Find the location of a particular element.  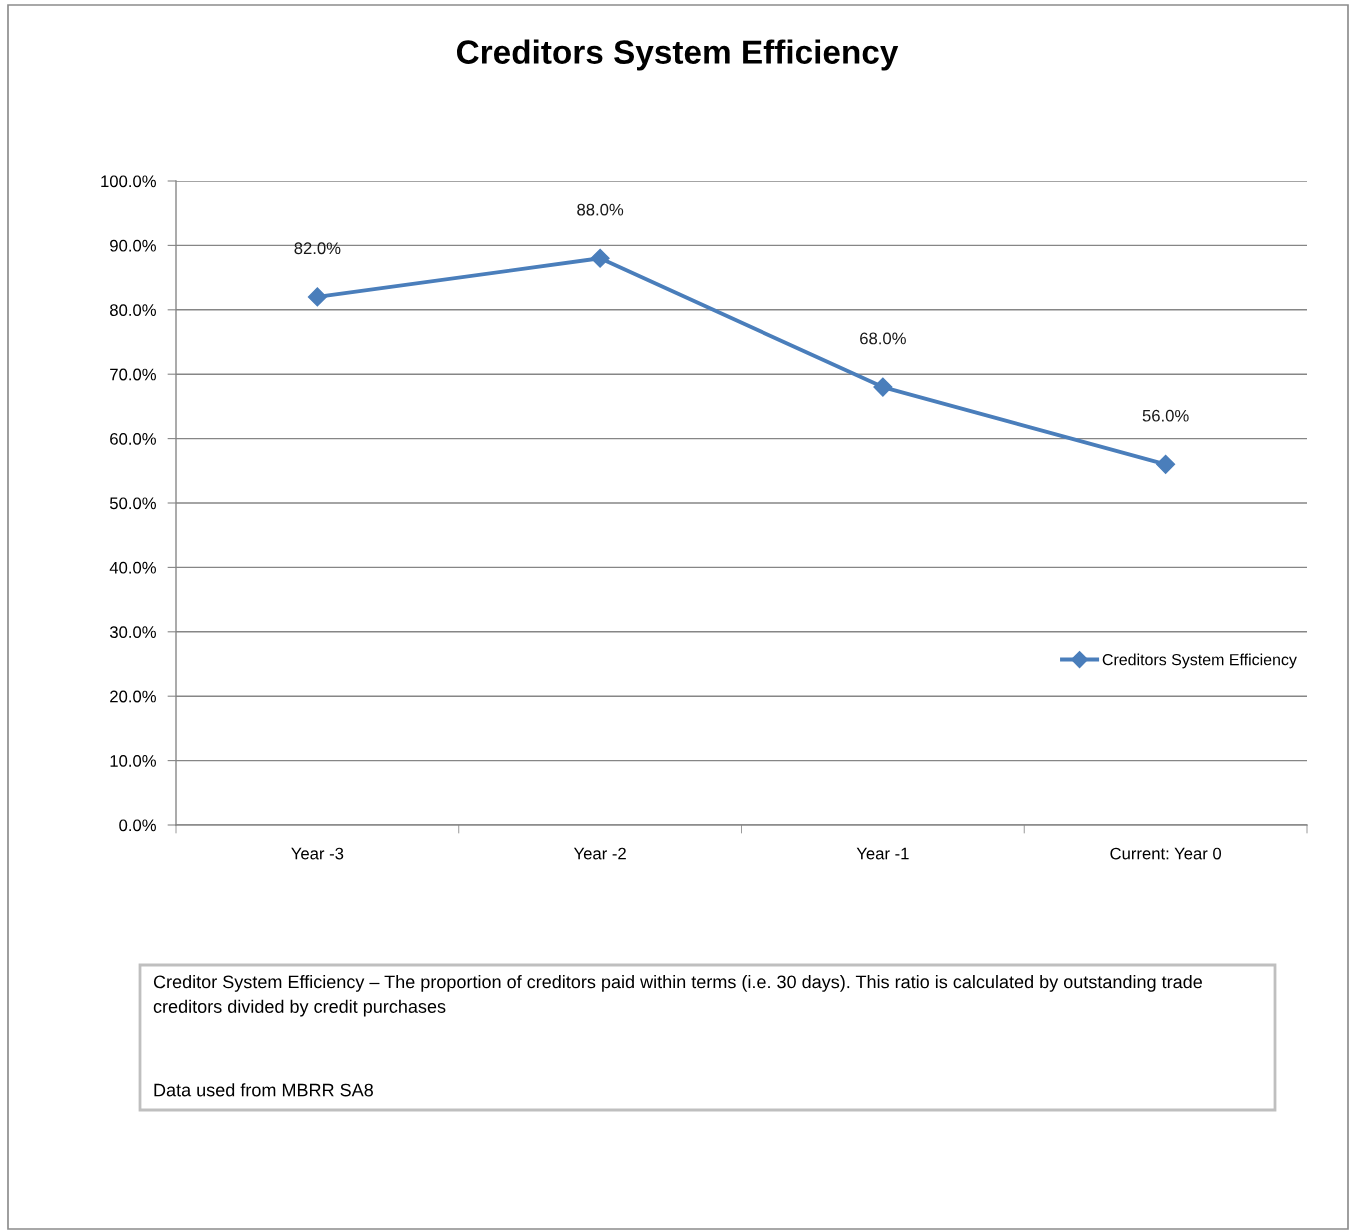

x-tick-label: Year -1 is located at coordinates (882, 853).